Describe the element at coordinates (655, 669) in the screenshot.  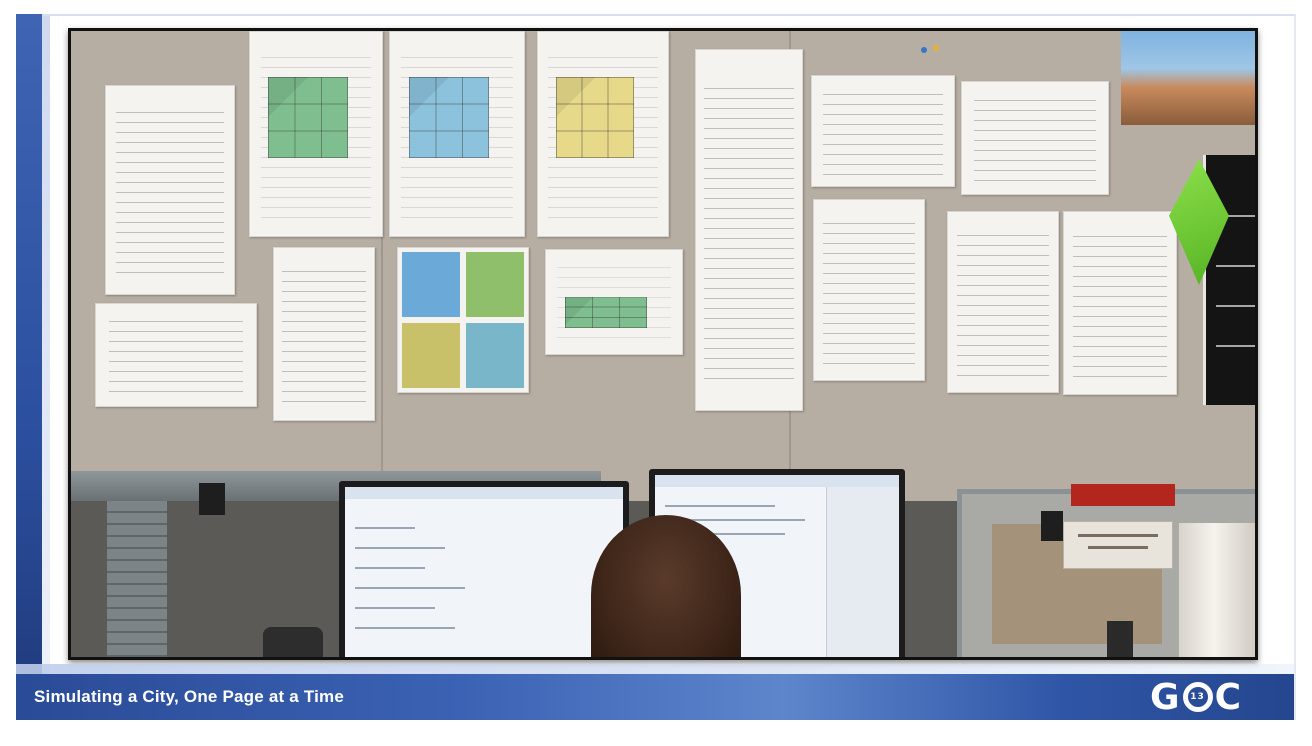
I see `footer-shine` at that location.